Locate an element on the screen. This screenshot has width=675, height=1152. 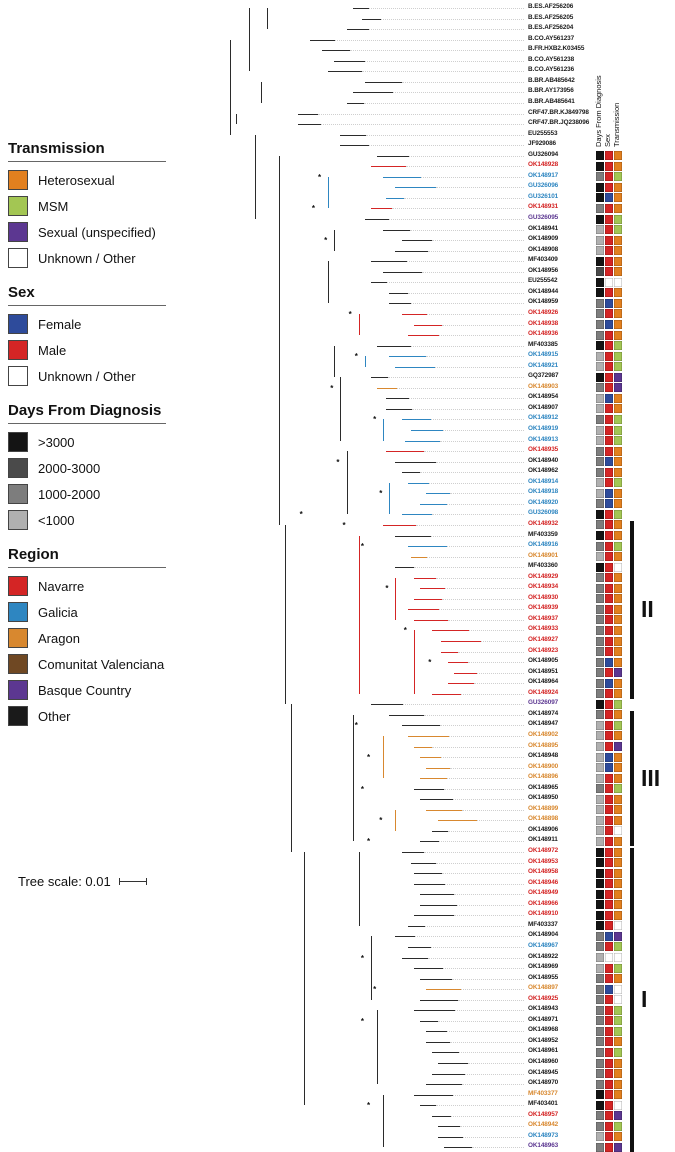
legend-item-label: Galicia is located at coordinates (58, 612).